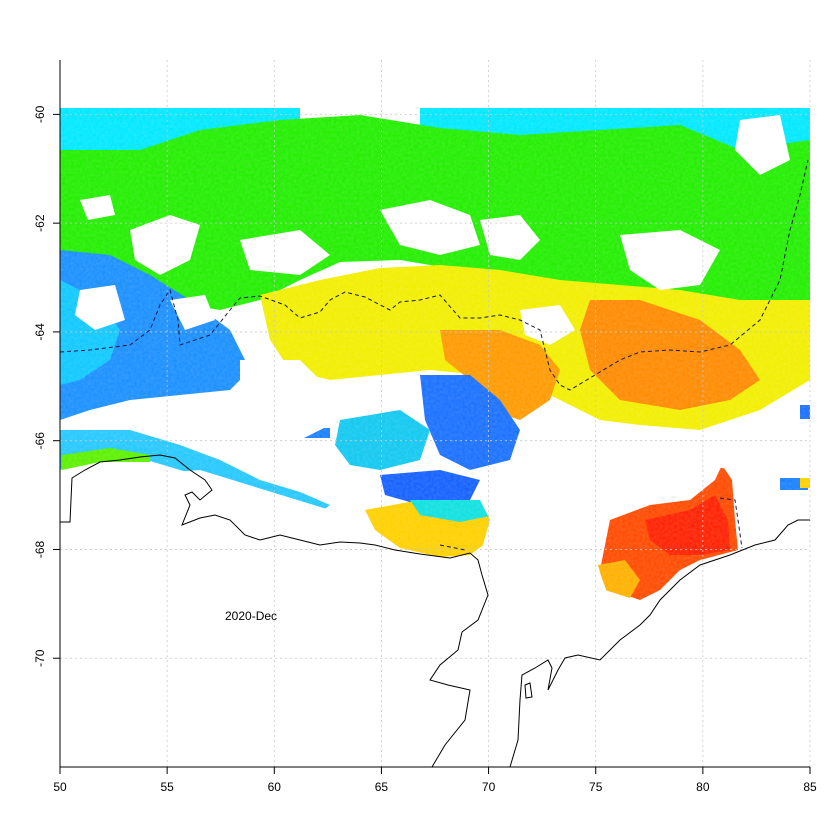  Describe the element at coordinates (167, 787) in the screenshot. I see `x-tick-label: 55` at that location.